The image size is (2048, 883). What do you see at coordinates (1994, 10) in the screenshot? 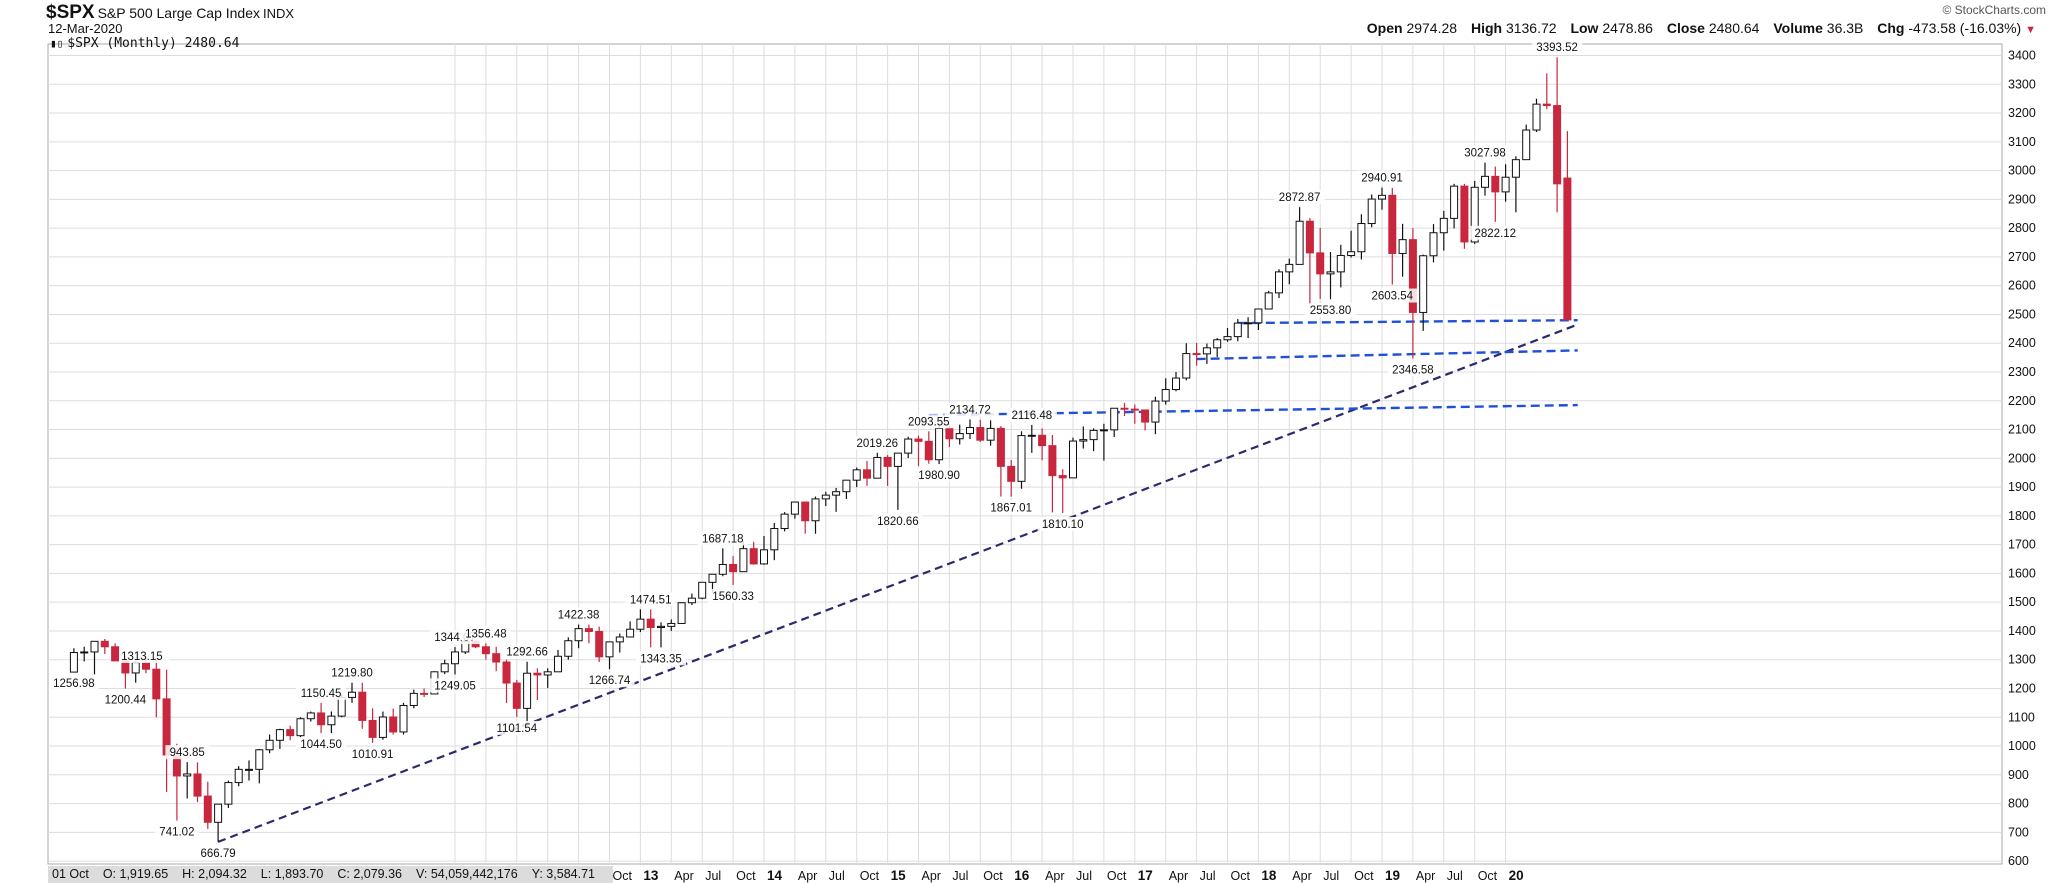
I see `brand-watermark: © StockCharts.com` at bounding box center [1994, 10].